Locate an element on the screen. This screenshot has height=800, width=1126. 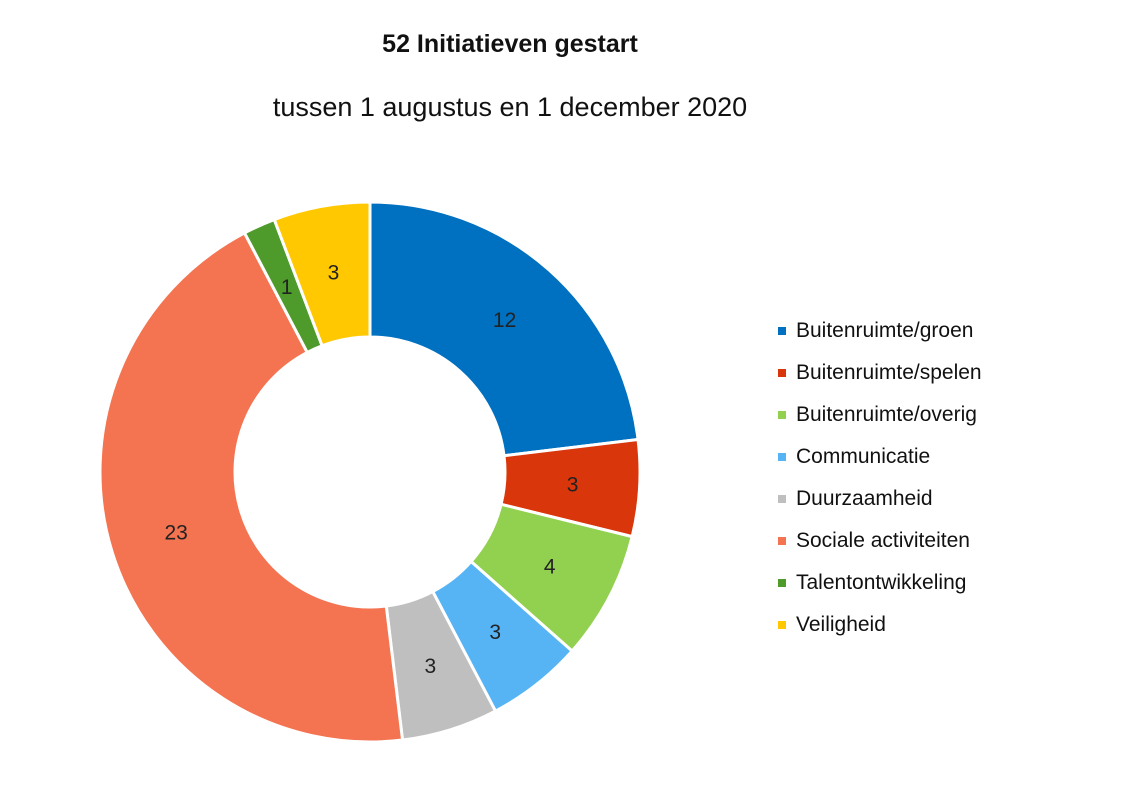
legend-label: Buitenruimte/overig is located at coordinates (886, 414).